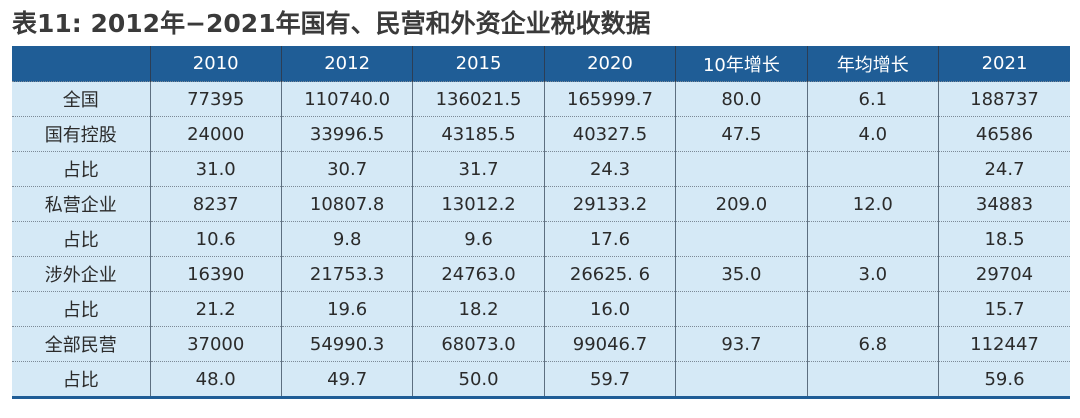 The width and height of the screenshot is (1080, 418). What do you see at coordinates (1004, 274) in the screenshot?
I see `table-cell: 29704` at bounding box center [1004, 274].